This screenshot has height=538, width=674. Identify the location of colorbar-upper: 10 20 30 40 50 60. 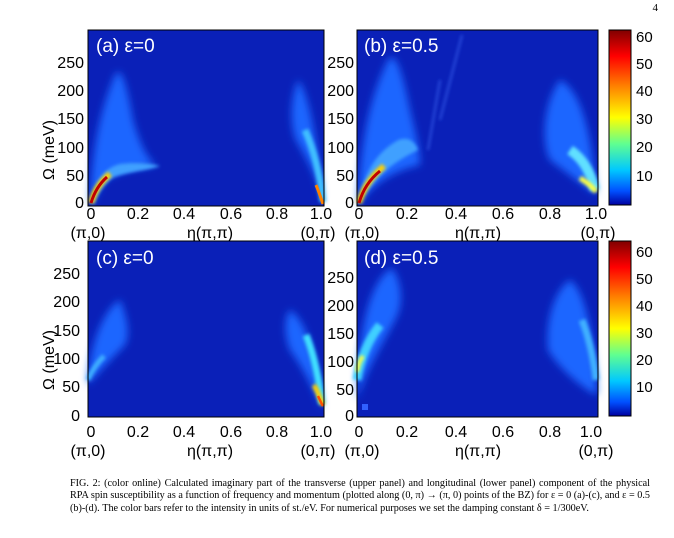
(630, 117).